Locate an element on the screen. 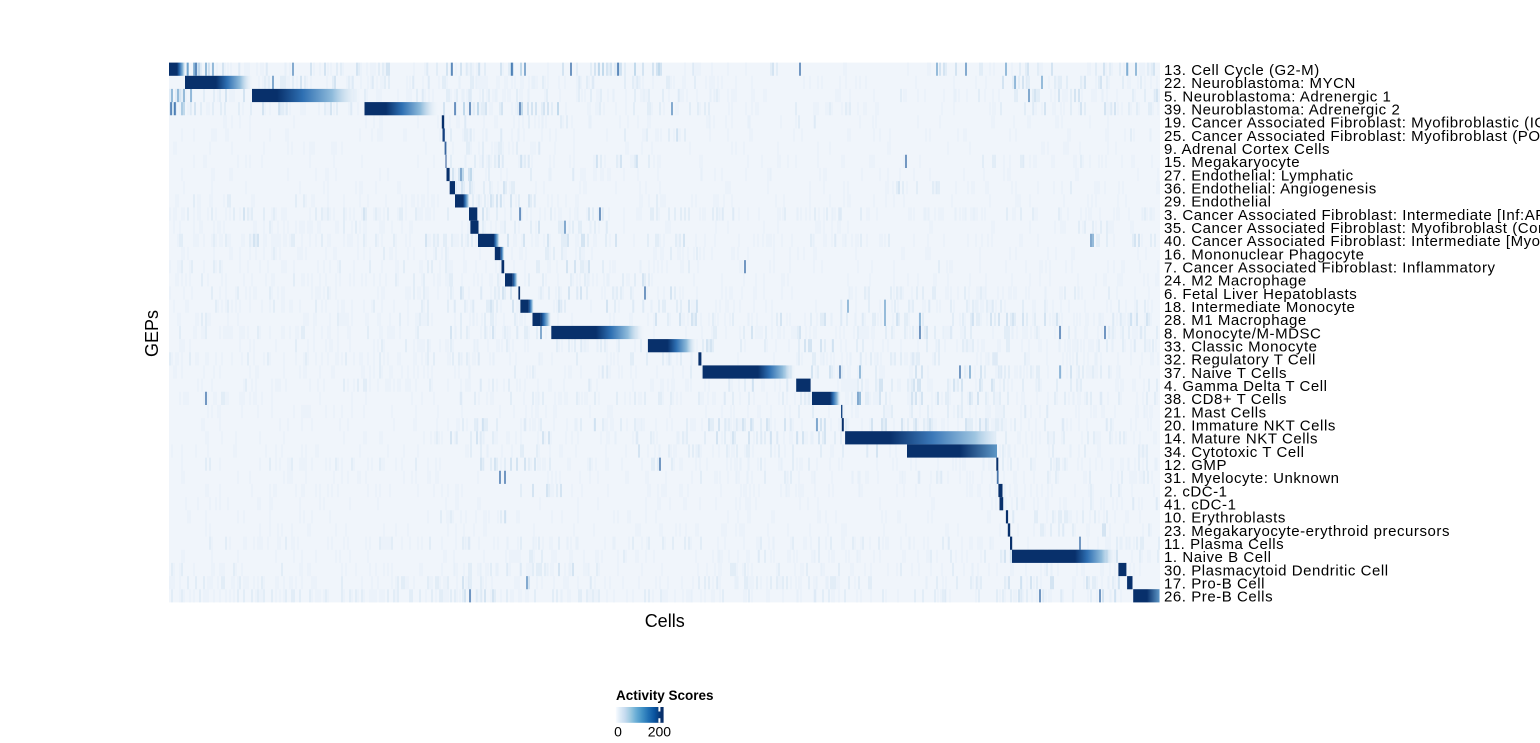 The width and height of the screenshot is (1540, 743). svg-text: 12. GMP is located at coordinates (1195, 465).